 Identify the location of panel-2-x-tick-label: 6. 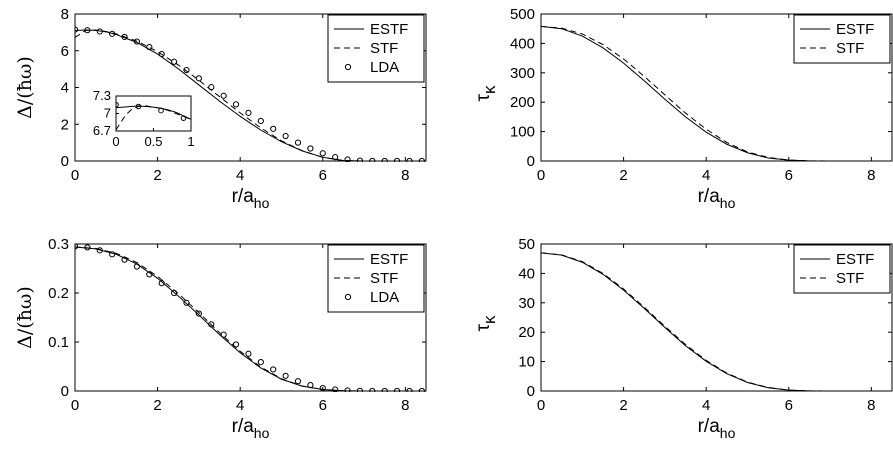
(789, 175).